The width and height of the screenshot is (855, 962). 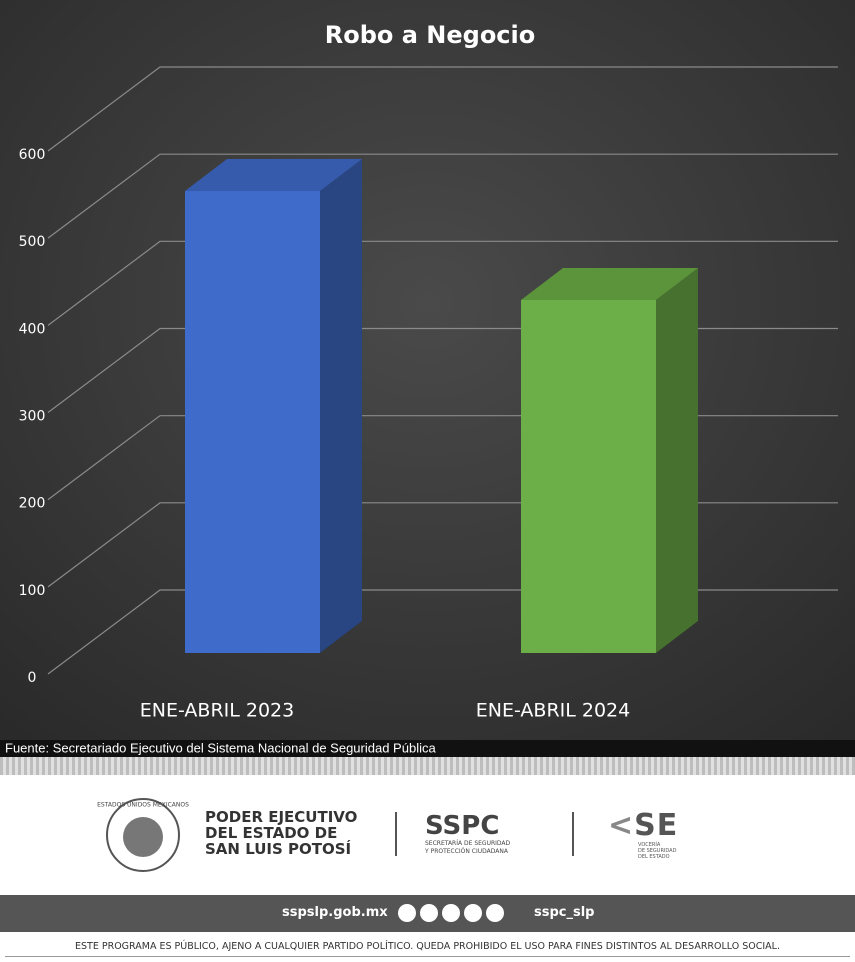 What do you see at coordinates (32, 504) in the screenshot?
I see `y-tick-label: 200` at bounding box center [32, 504].